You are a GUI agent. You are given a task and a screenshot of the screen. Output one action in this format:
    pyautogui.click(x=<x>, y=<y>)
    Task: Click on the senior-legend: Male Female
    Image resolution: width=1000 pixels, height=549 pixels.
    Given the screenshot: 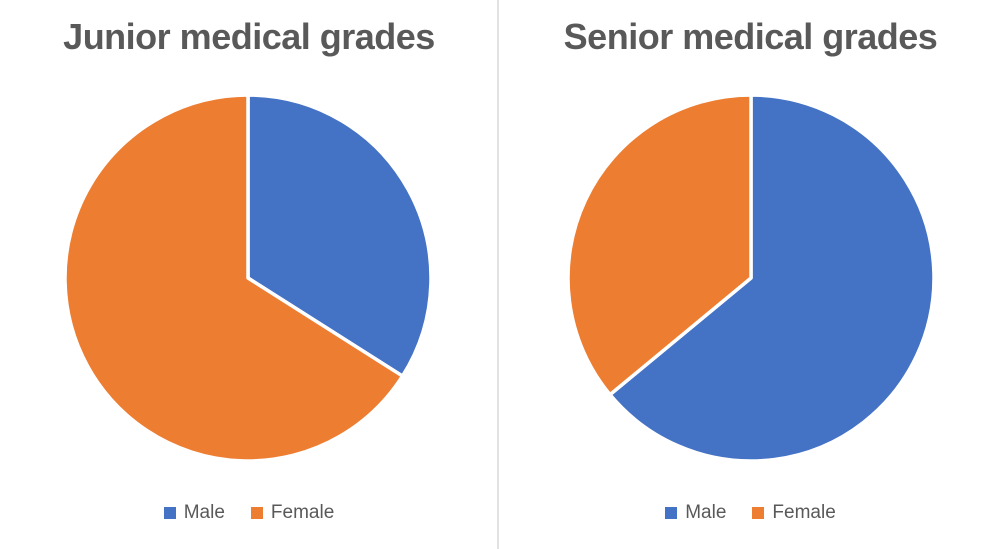 What is the action you would take?
    pyautogui.click(x=750, y=513)
    